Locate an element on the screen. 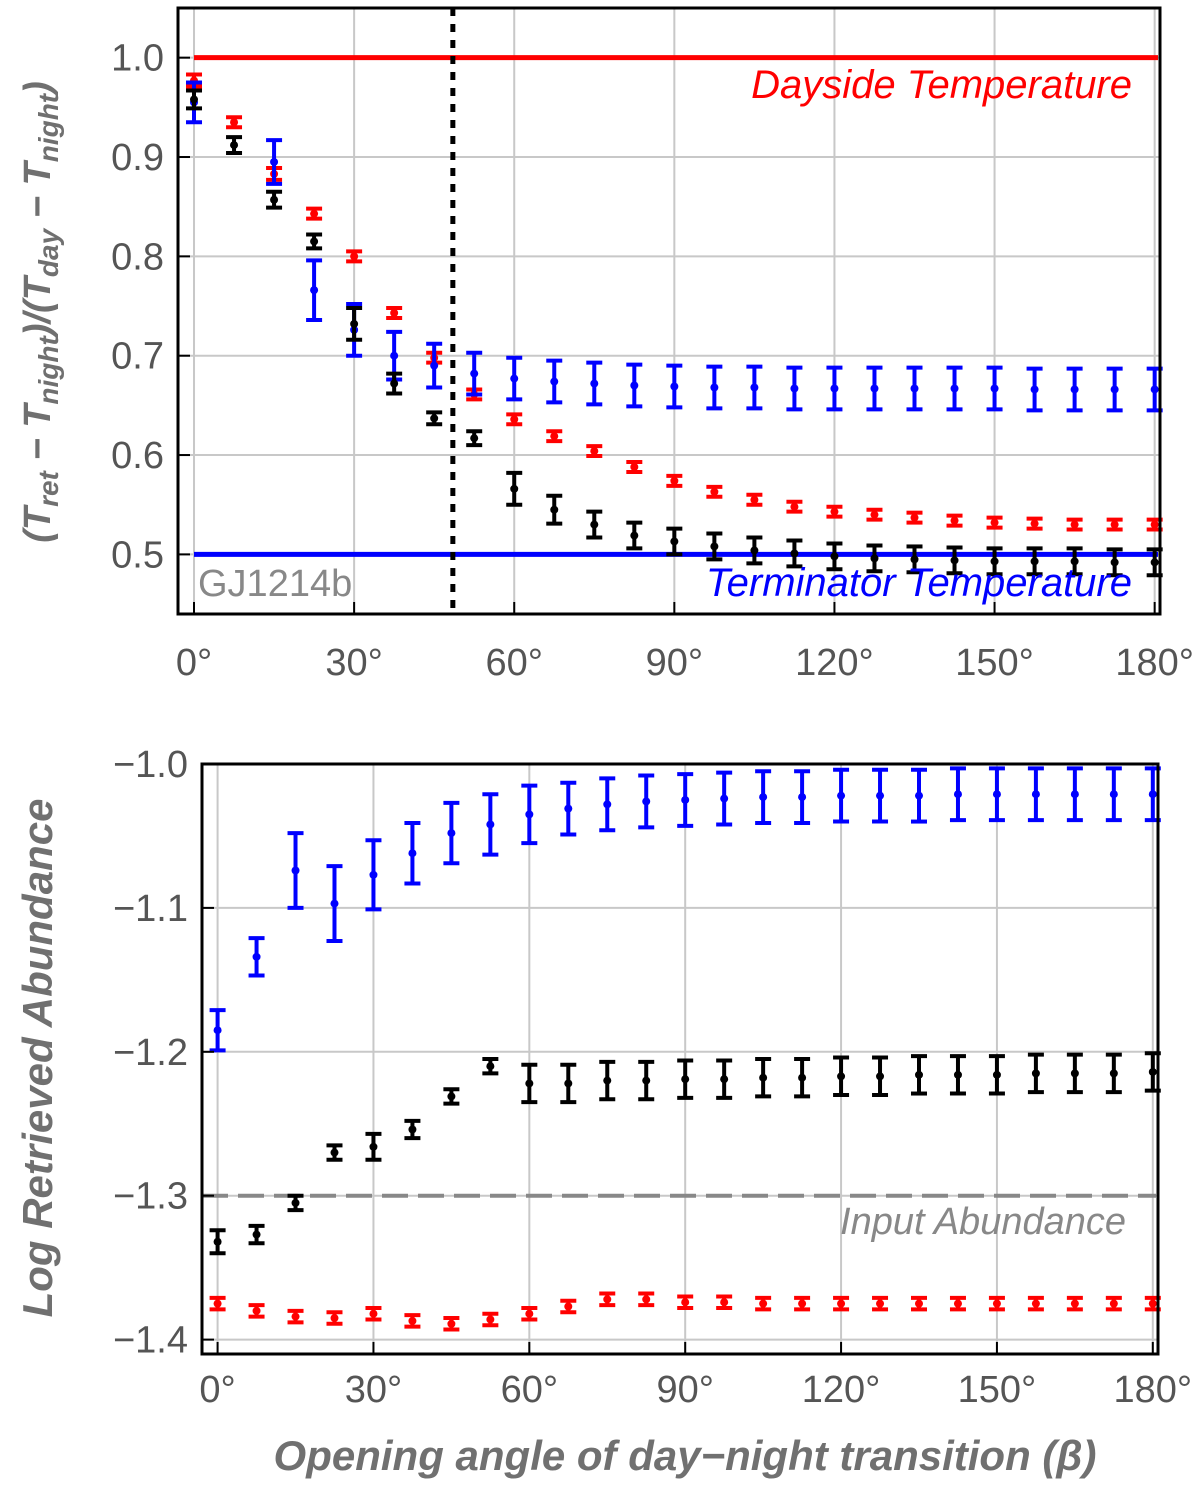 This screenshot has width=1200, height=1500. ylabel-text: (T is located at coordinates (38, 523).